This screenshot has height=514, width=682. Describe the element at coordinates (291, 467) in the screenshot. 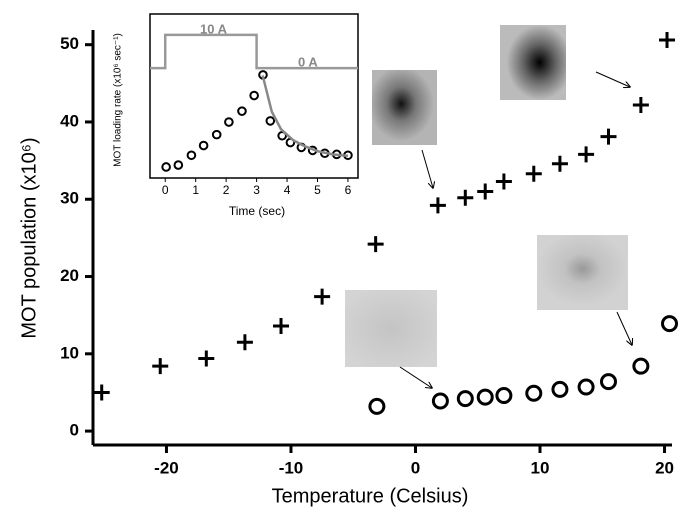

I see `x-tick-label: -10` at that location.